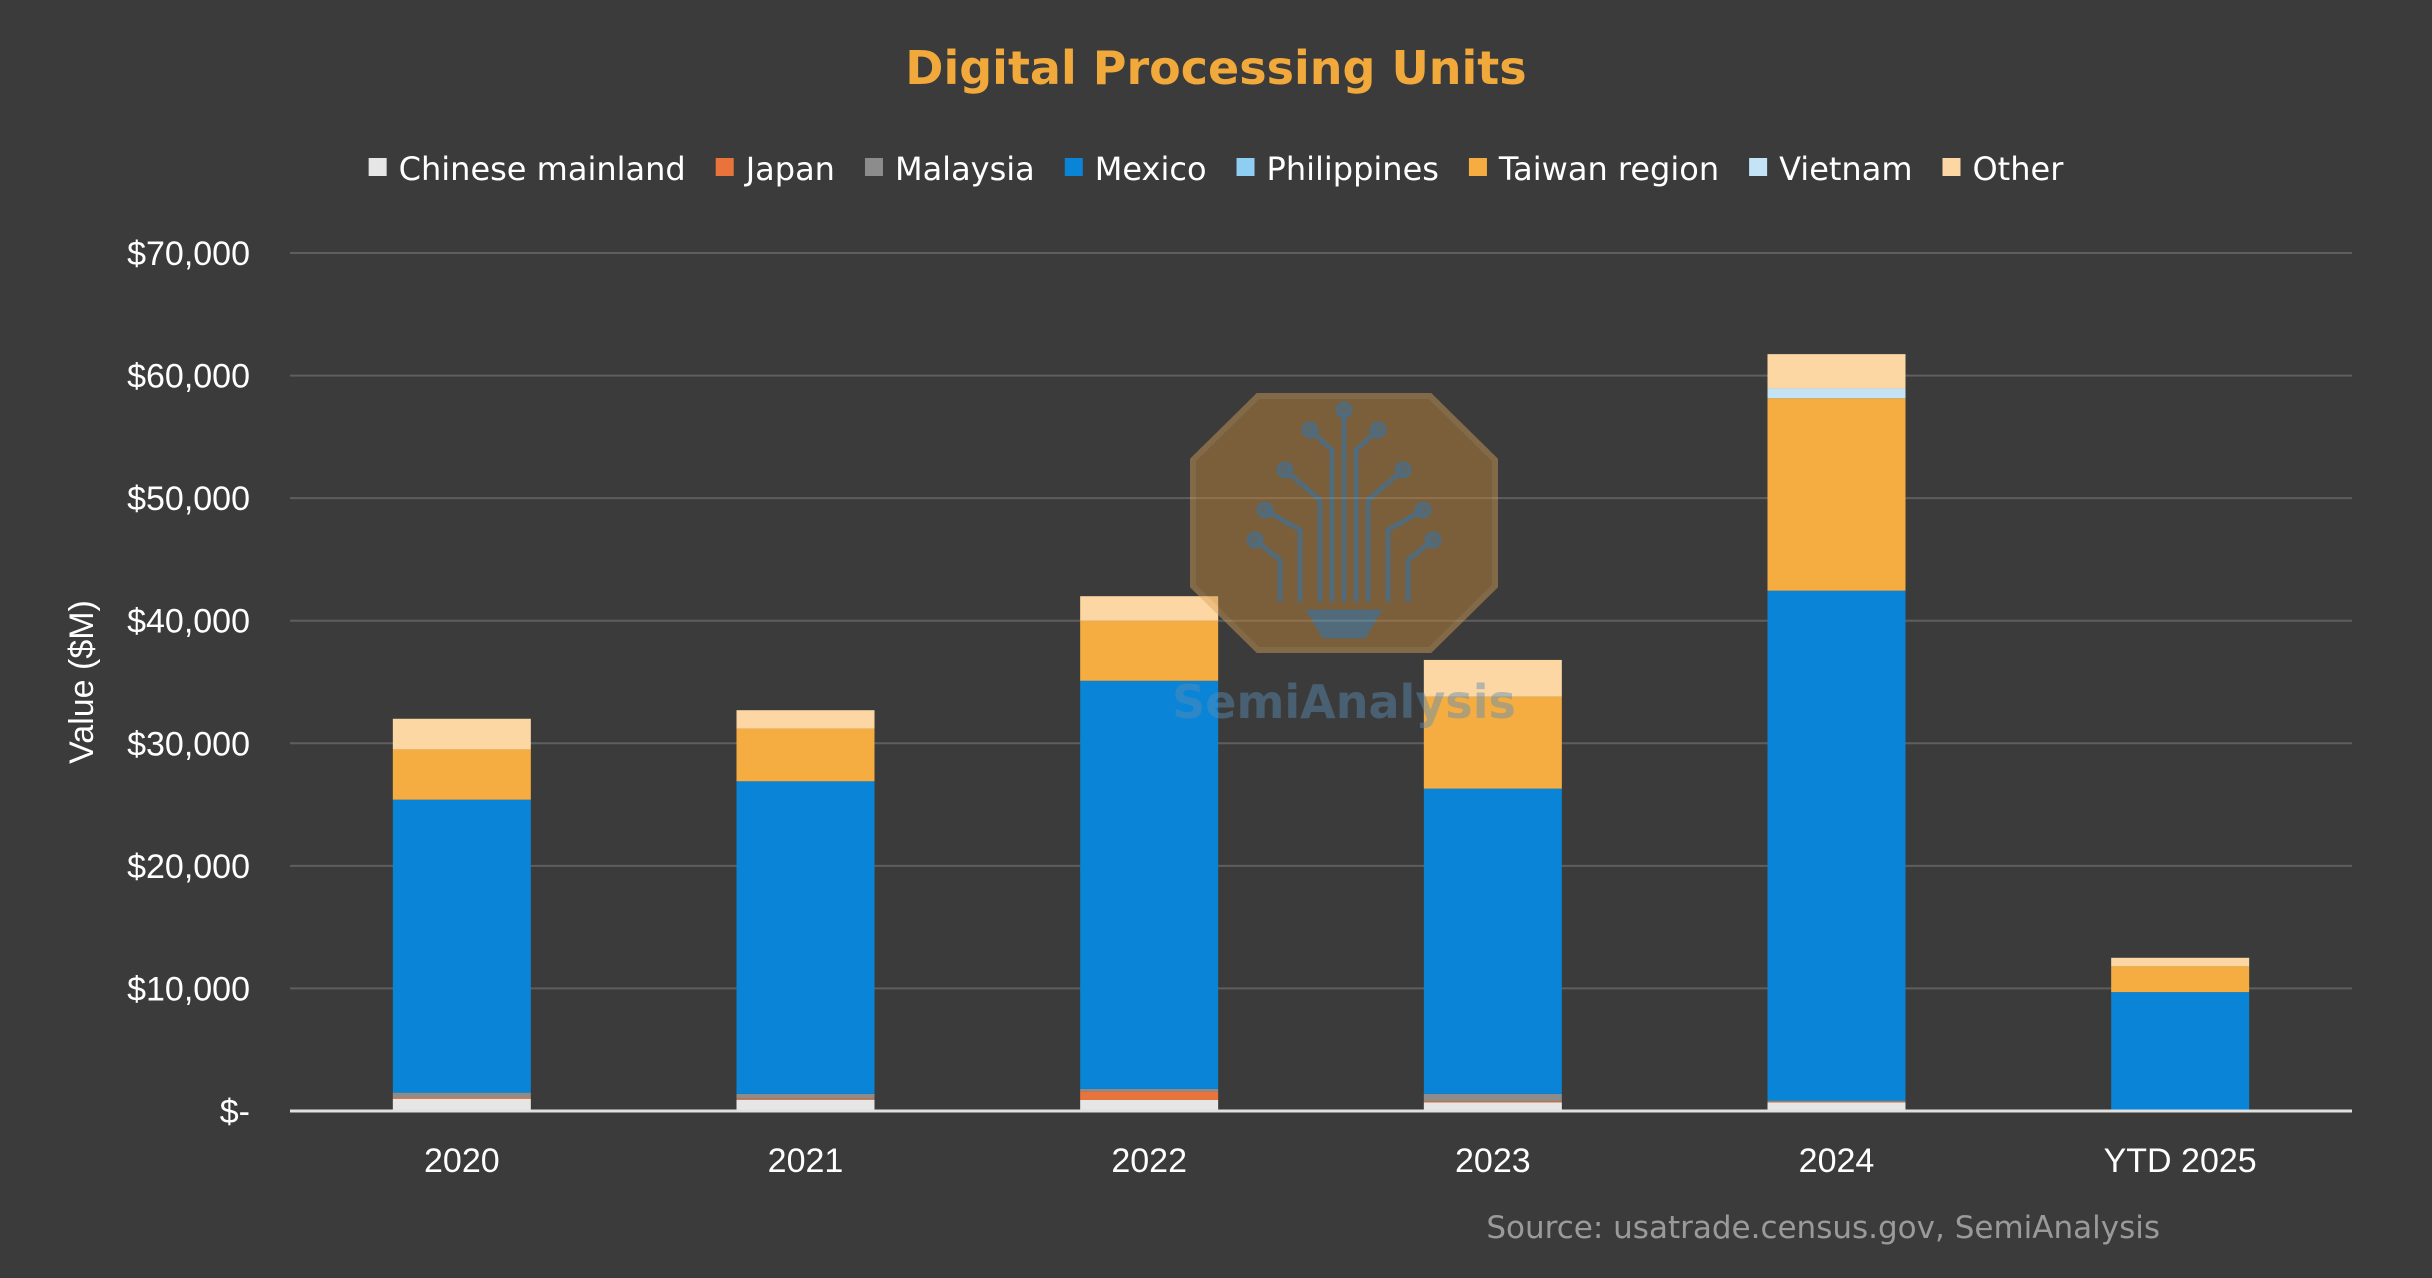 Image resolution: width=2432 pixels, height=1278 pixels. I want to click on y-tick-label: $-, so click(235, 1112).